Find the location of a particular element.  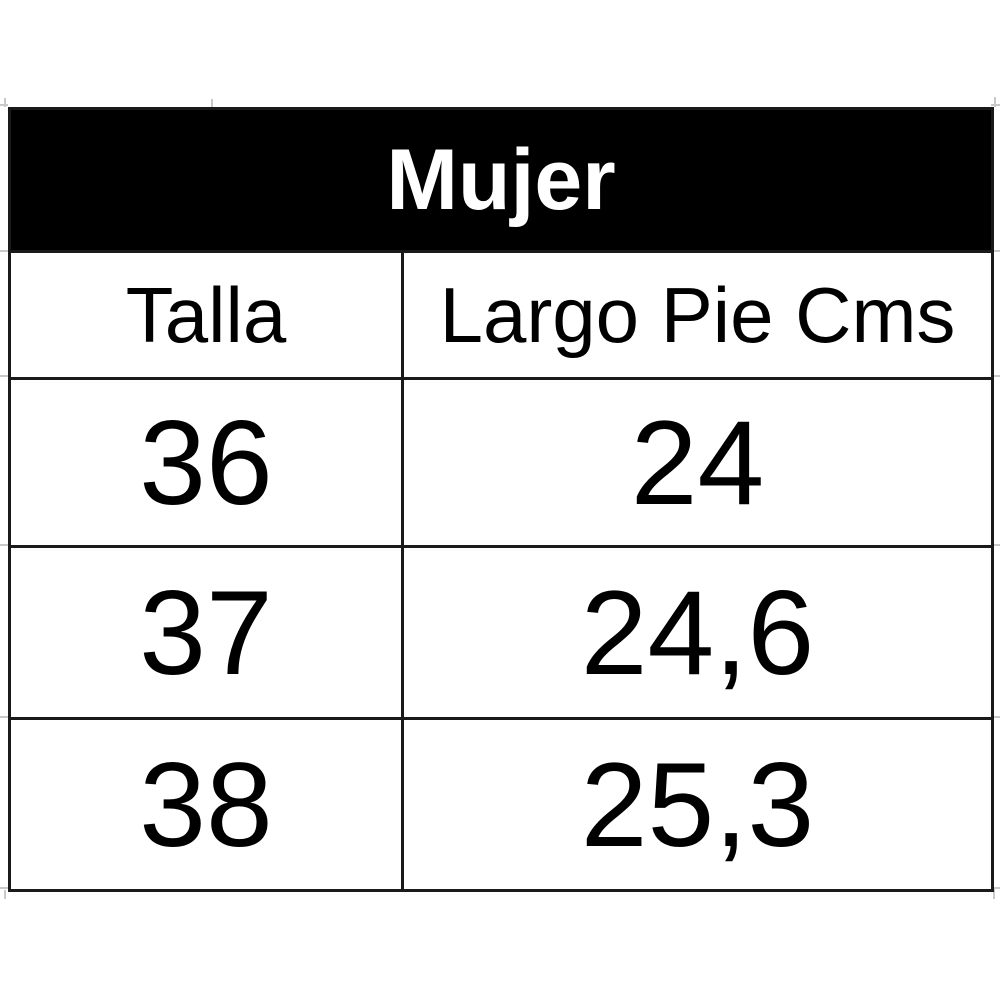

table-title: Mujer is located at coordinates (501, 180).